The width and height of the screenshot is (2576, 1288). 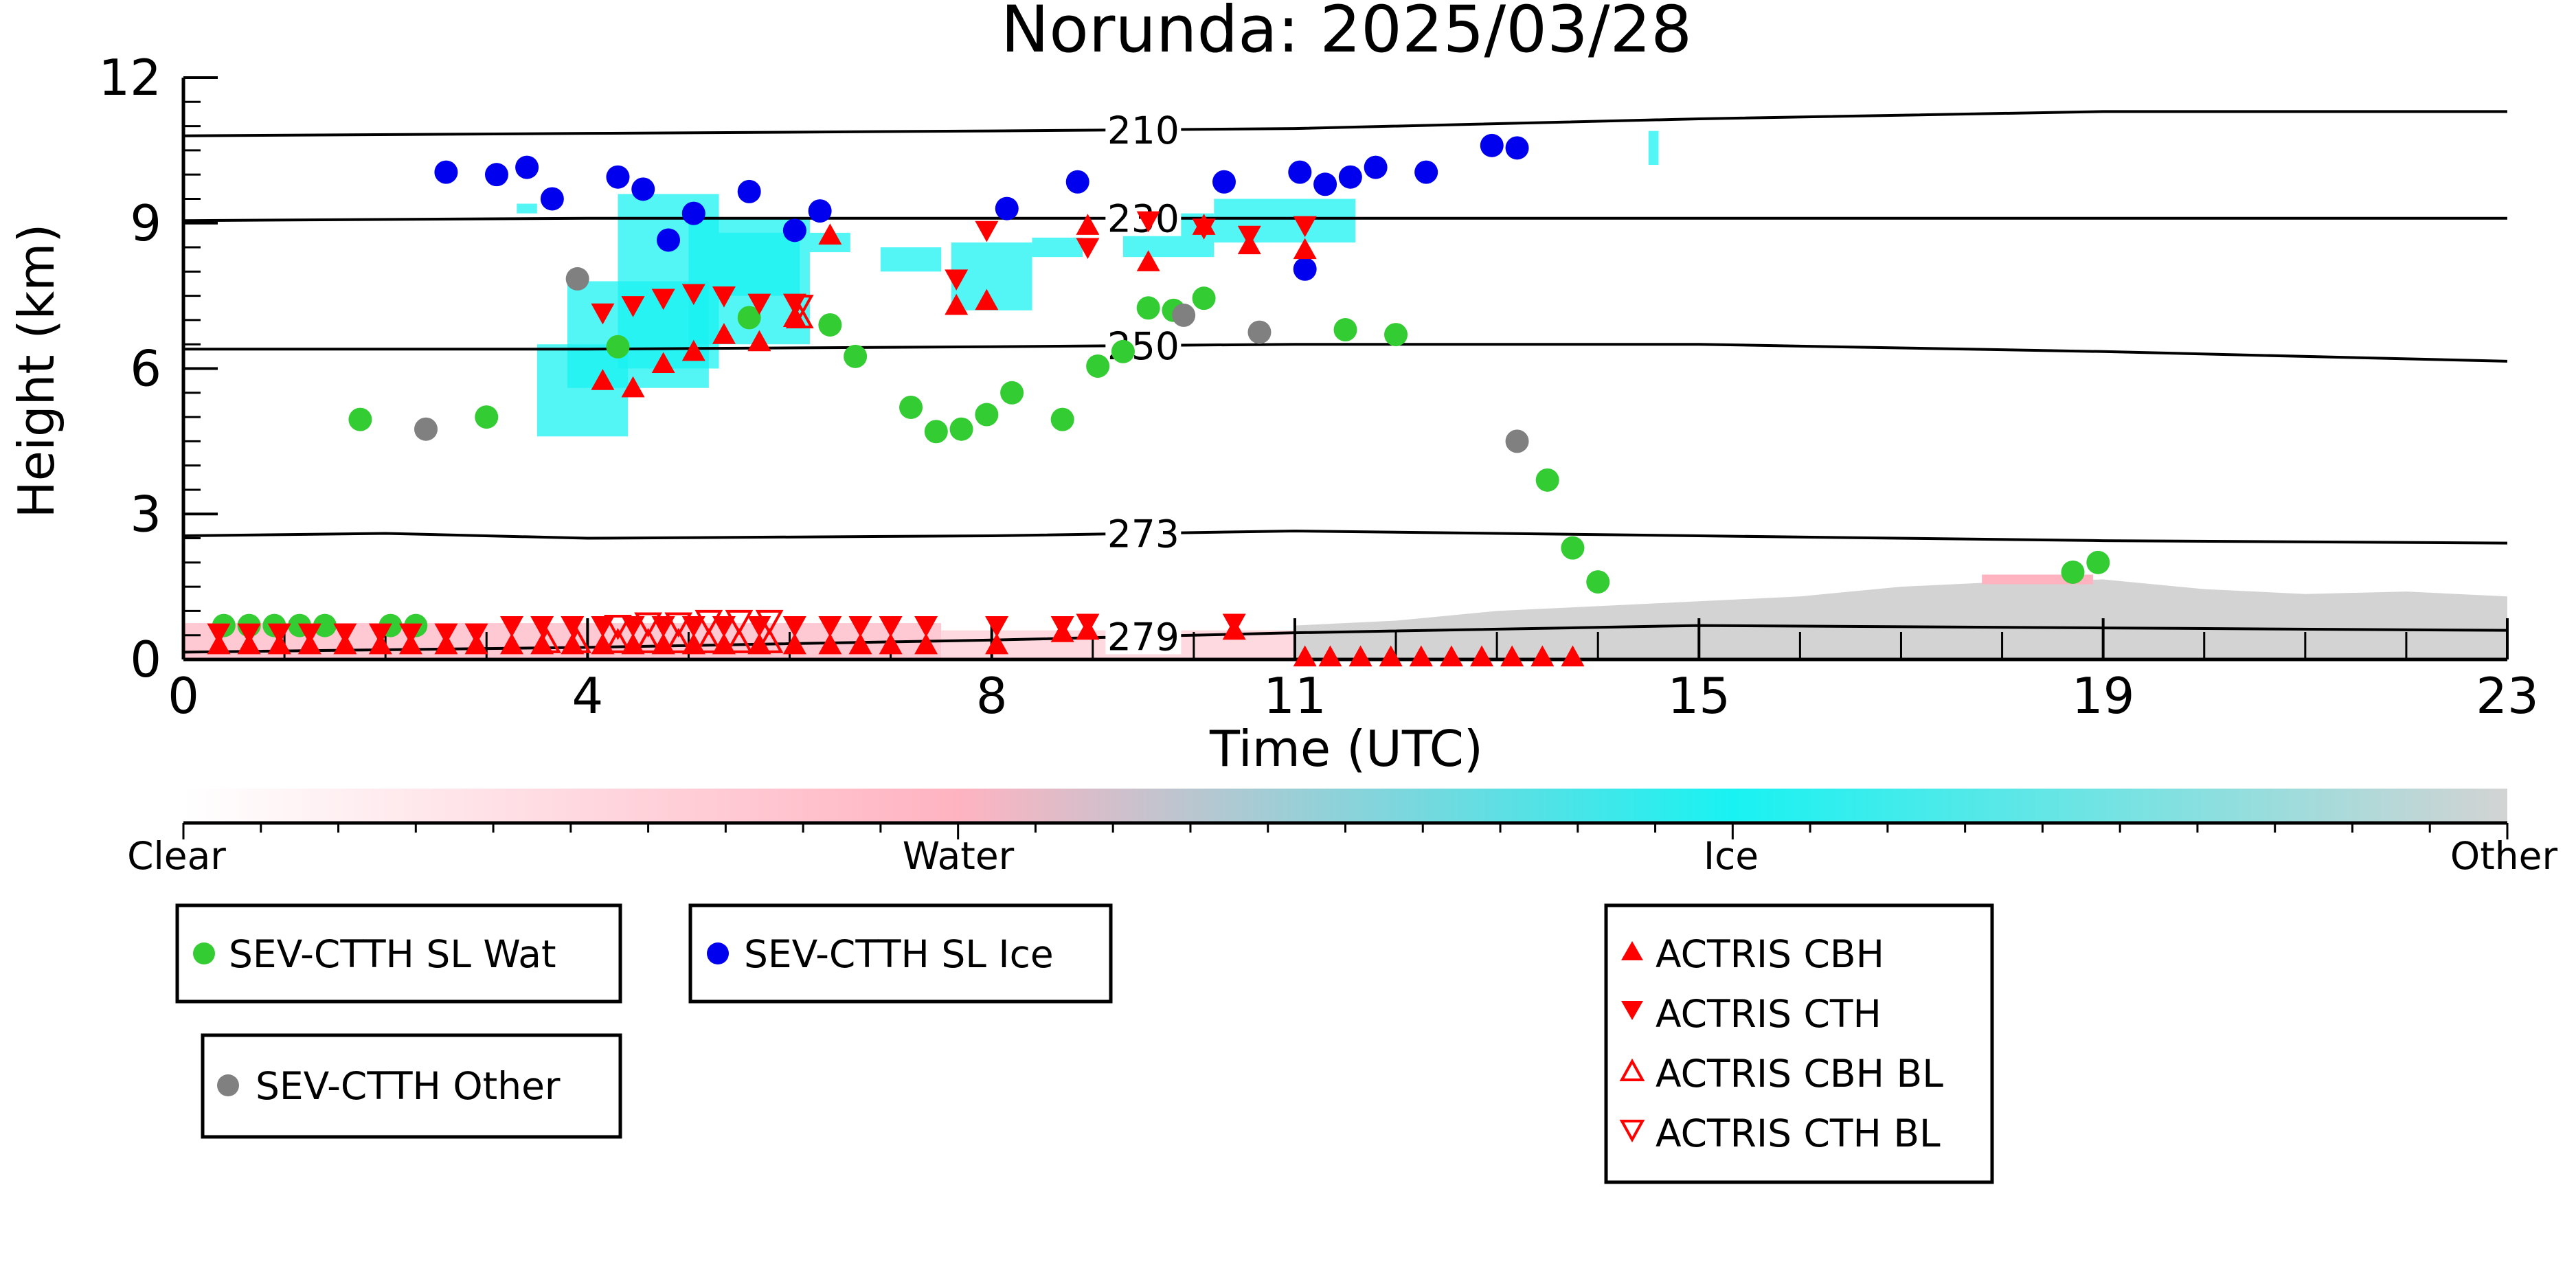 I want to click on colorbar: Clear Water Ice Other, so click(x=1342, y=833).